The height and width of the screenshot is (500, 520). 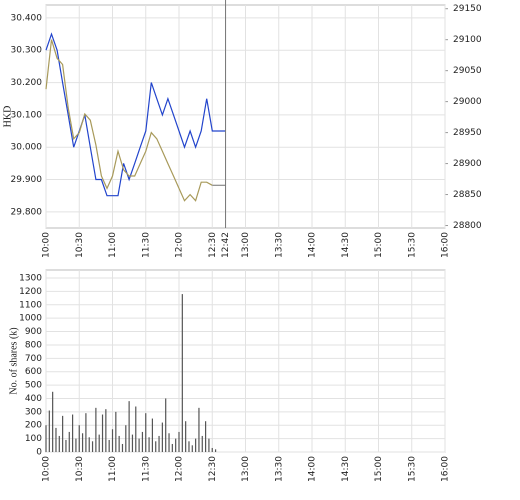 I want to click on y-axis-label: No. of shares (k), so click(x=13, y=360).